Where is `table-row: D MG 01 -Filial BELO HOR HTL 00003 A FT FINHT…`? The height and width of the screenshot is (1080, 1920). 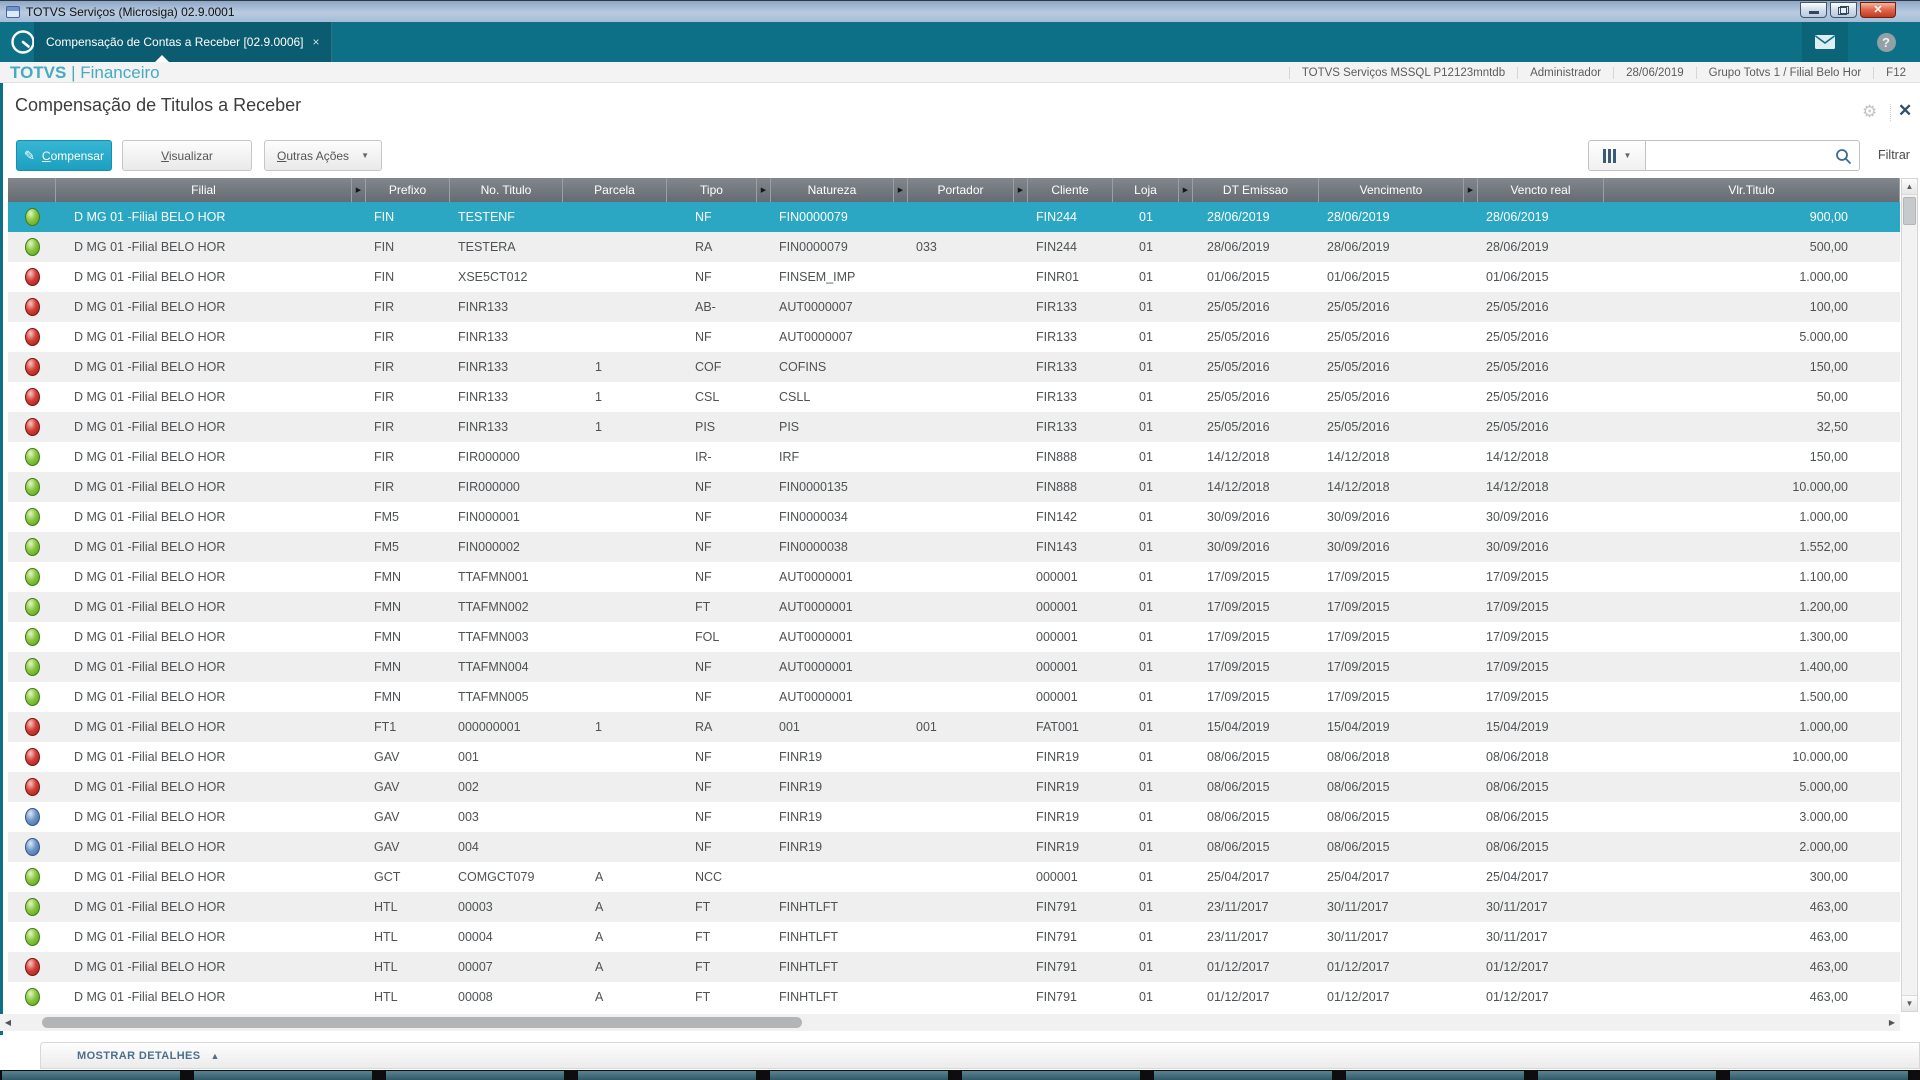
table-row: D MG 01 -Filial BELO HOR HTL 00003 A FT FINHT… is located at coordinates (954, 907).